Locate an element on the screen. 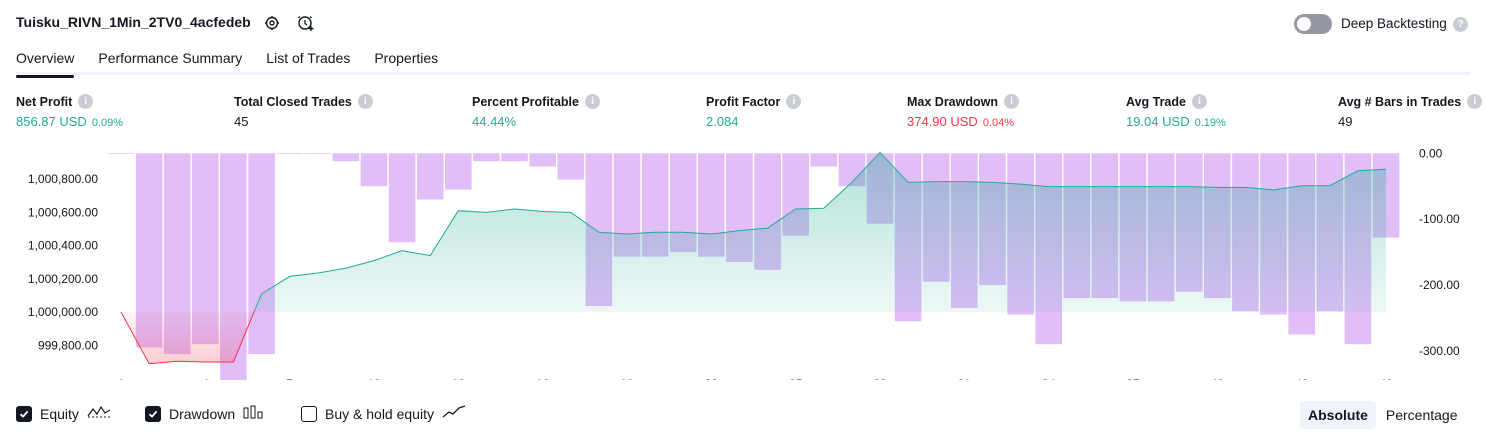  equity-checkbox is located at coordinates (24, 413).